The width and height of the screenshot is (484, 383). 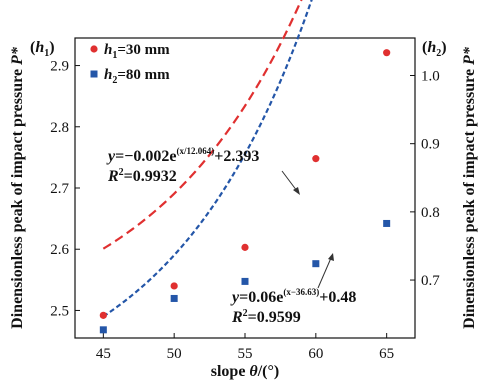 I want to click on y-axis-title-right: Dinensionless peak of impact pressure P*, so click(x=469, y=187).